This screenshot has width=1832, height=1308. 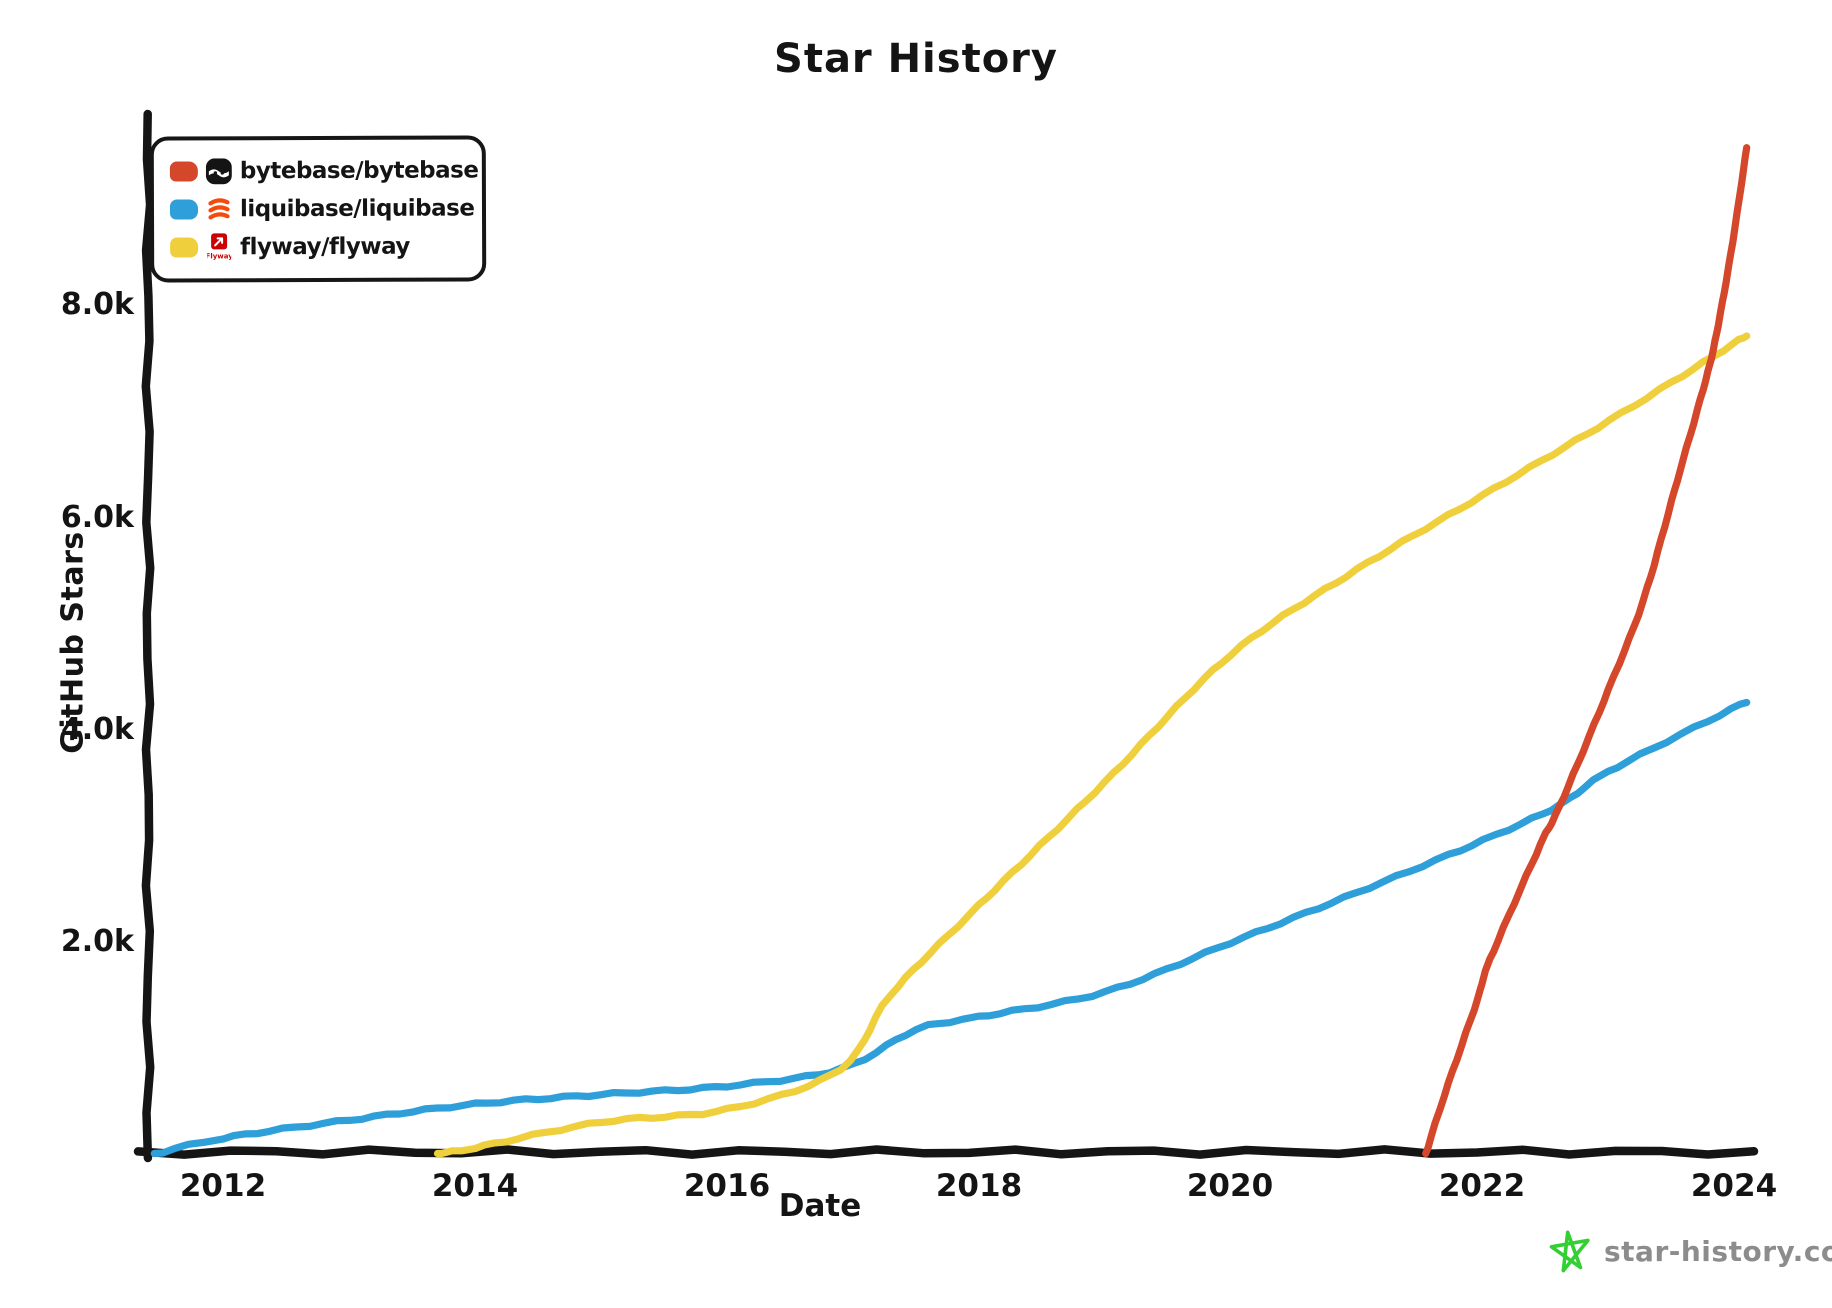 I want to click on x-tick-2012: 2012, so click(x=223, y=1186).